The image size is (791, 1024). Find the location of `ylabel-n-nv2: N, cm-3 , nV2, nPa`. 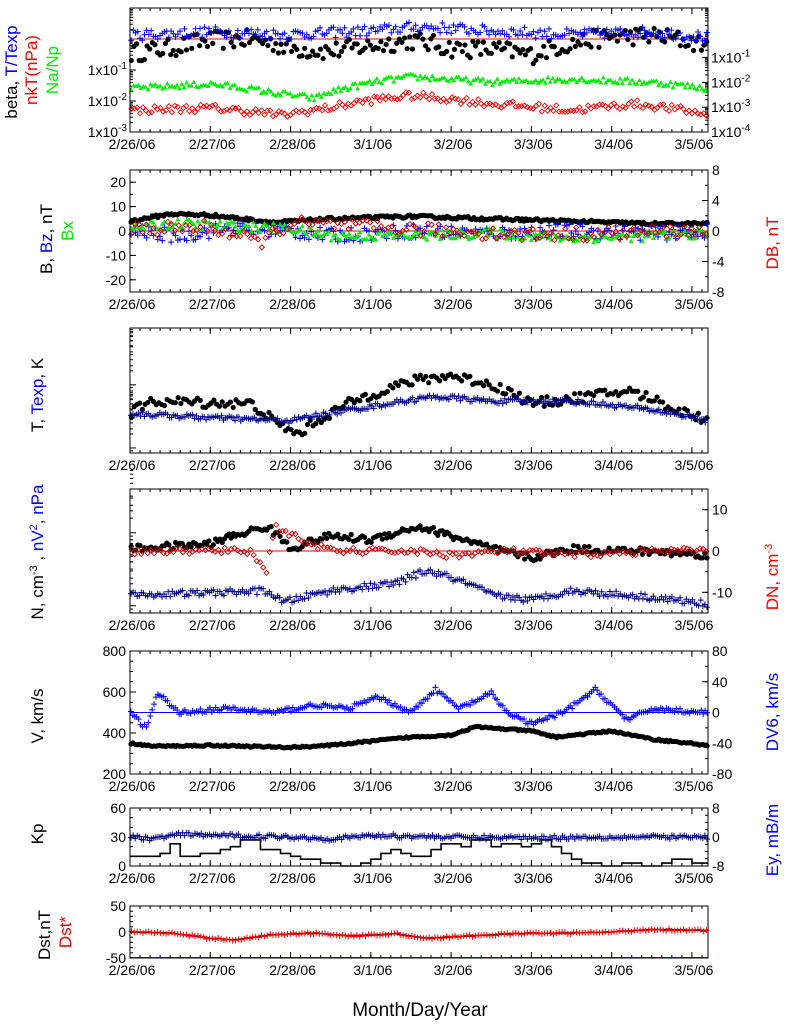

ylabel-n-nv2: N, cm-3 , nV2, nPa is located at coordinates (37, 552).